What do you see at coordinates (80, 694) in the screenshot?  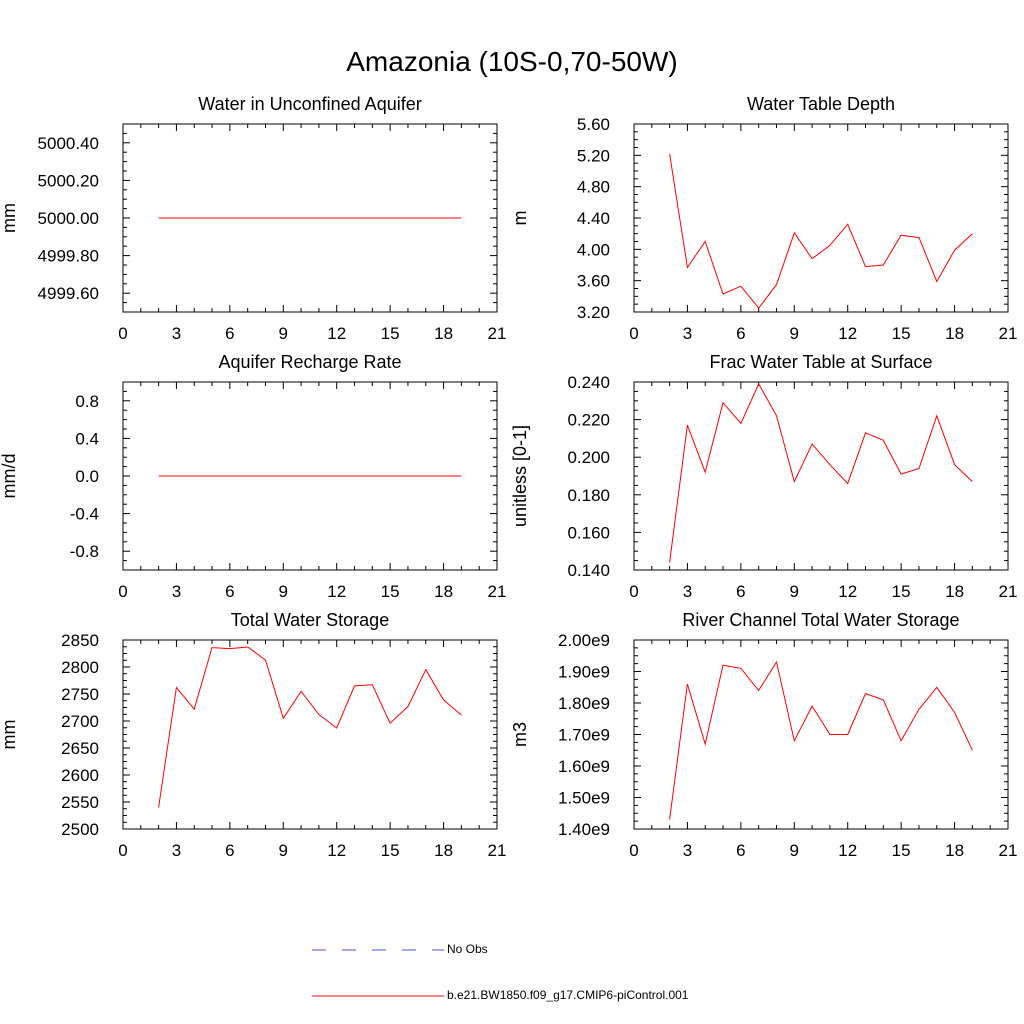 I see `y-tick-label: 2750` at bounding box center [80, 694].